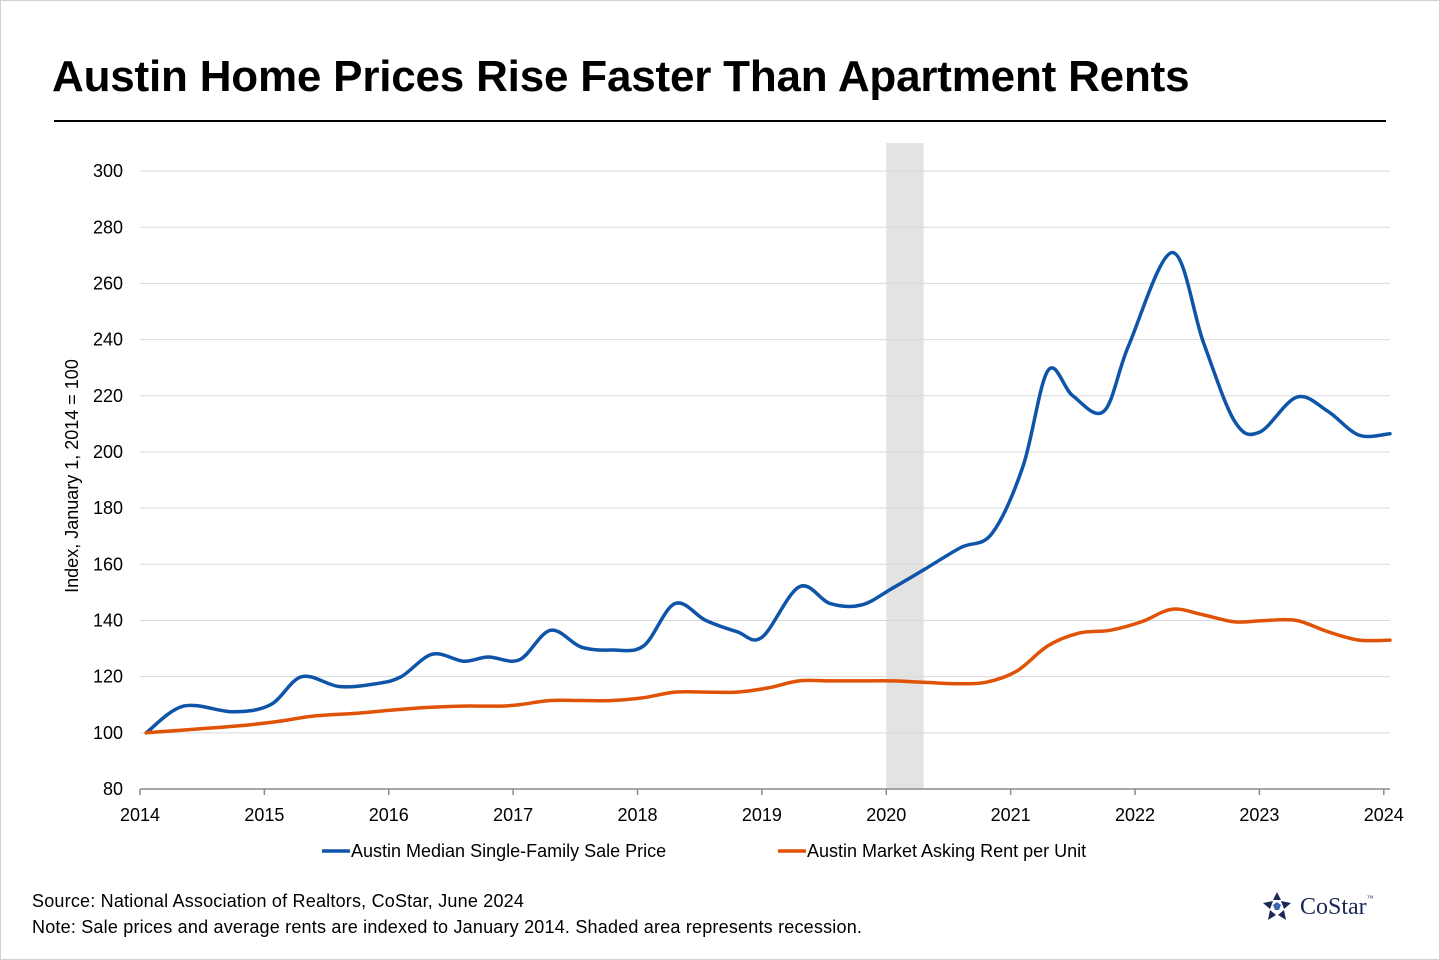  I want to click on y-tick-label: 160, so click(108, 564).